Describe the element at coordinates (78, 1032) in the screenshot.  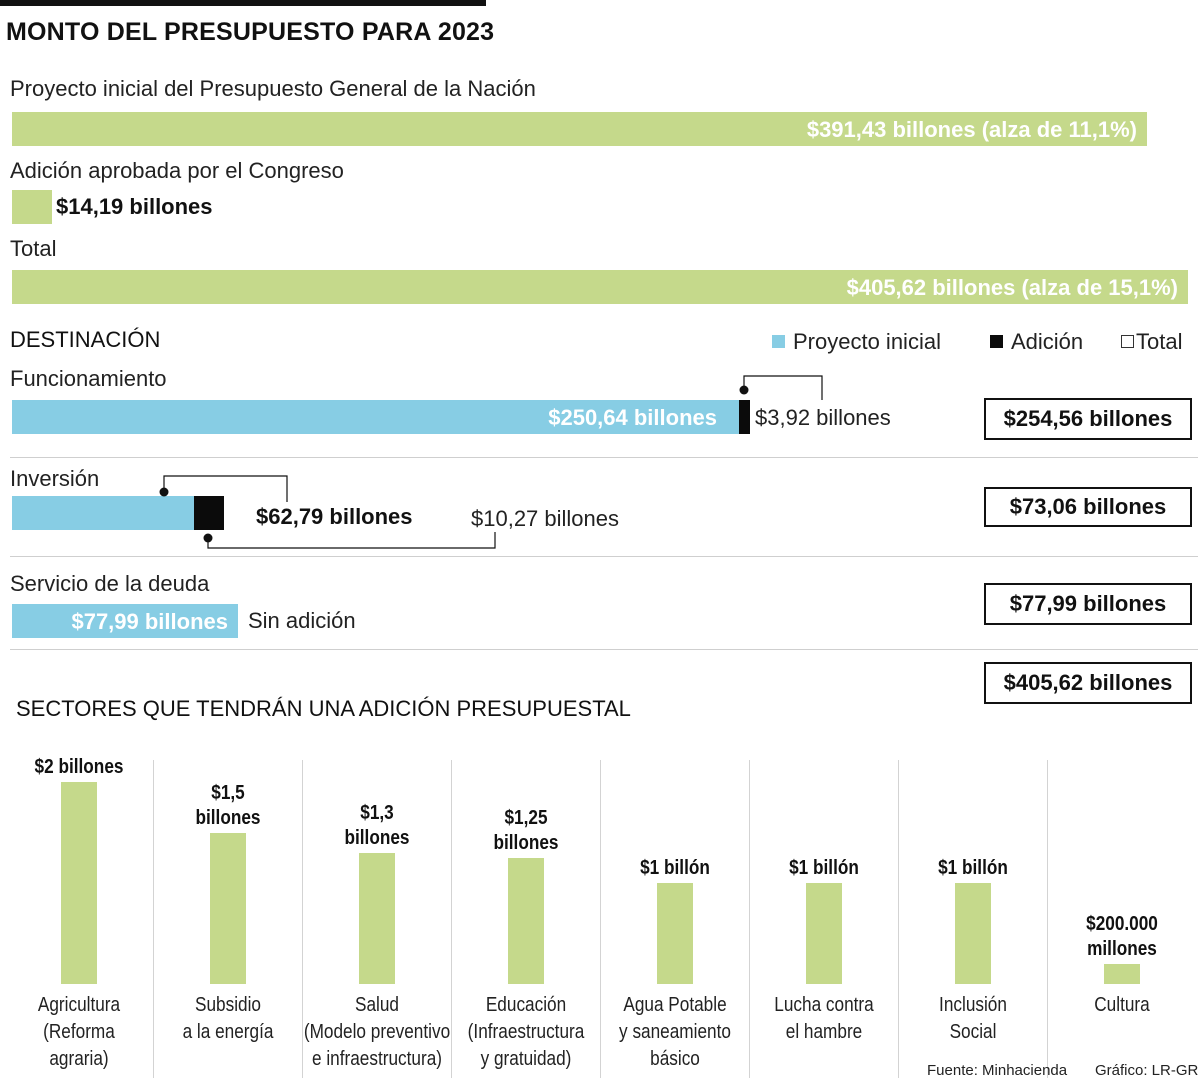
I see `sector-category-label: Agricultura (Reforma agraria)` at that location.